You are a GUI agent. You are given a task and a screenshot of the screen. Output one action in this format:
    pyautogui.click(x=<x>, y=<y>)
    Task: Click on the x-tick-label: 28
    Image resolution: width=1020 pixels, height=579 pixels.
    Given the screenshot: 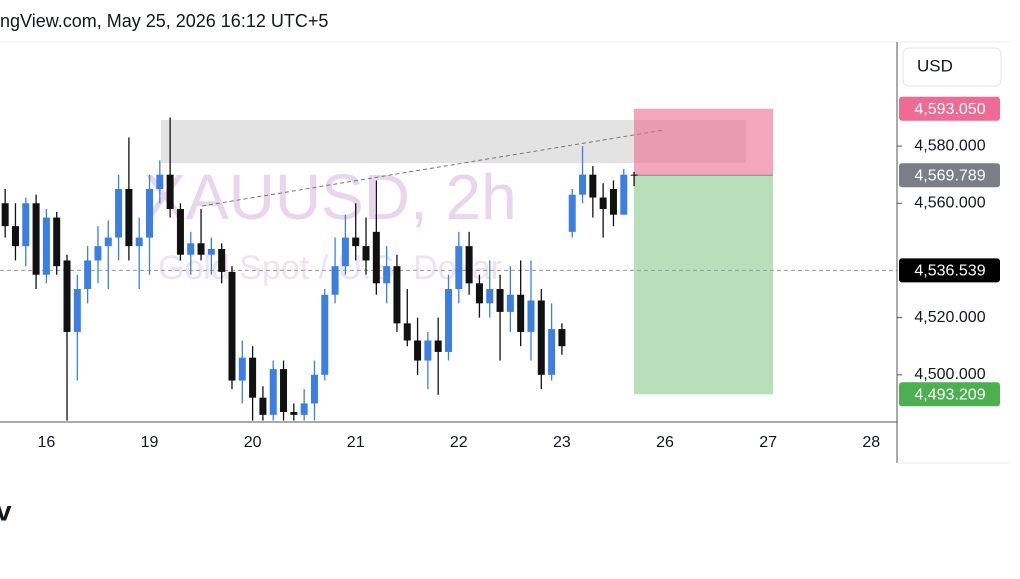 What is the action you would take?
    pyautogui.click(x=871, y=442)
    